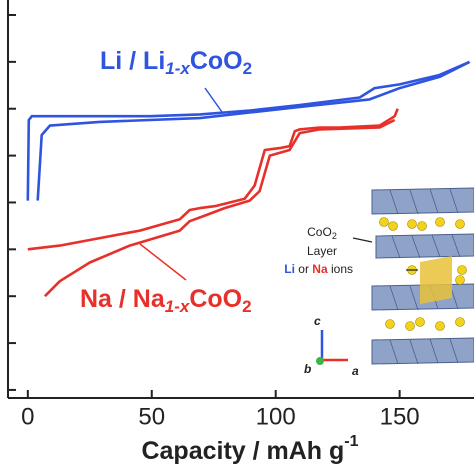 This screenshot has width=474, height=474. Describe the element at coordinates (123, 299) in the screenshot. I see `label-part: Na / Na` at that location.